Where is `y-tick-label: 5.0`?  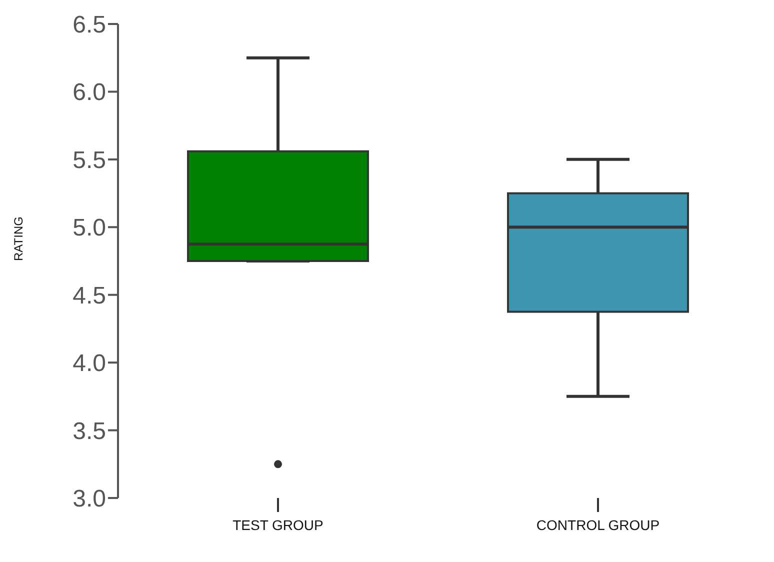
y-tick-label: 5.0 is located at coordinates (89, 228).